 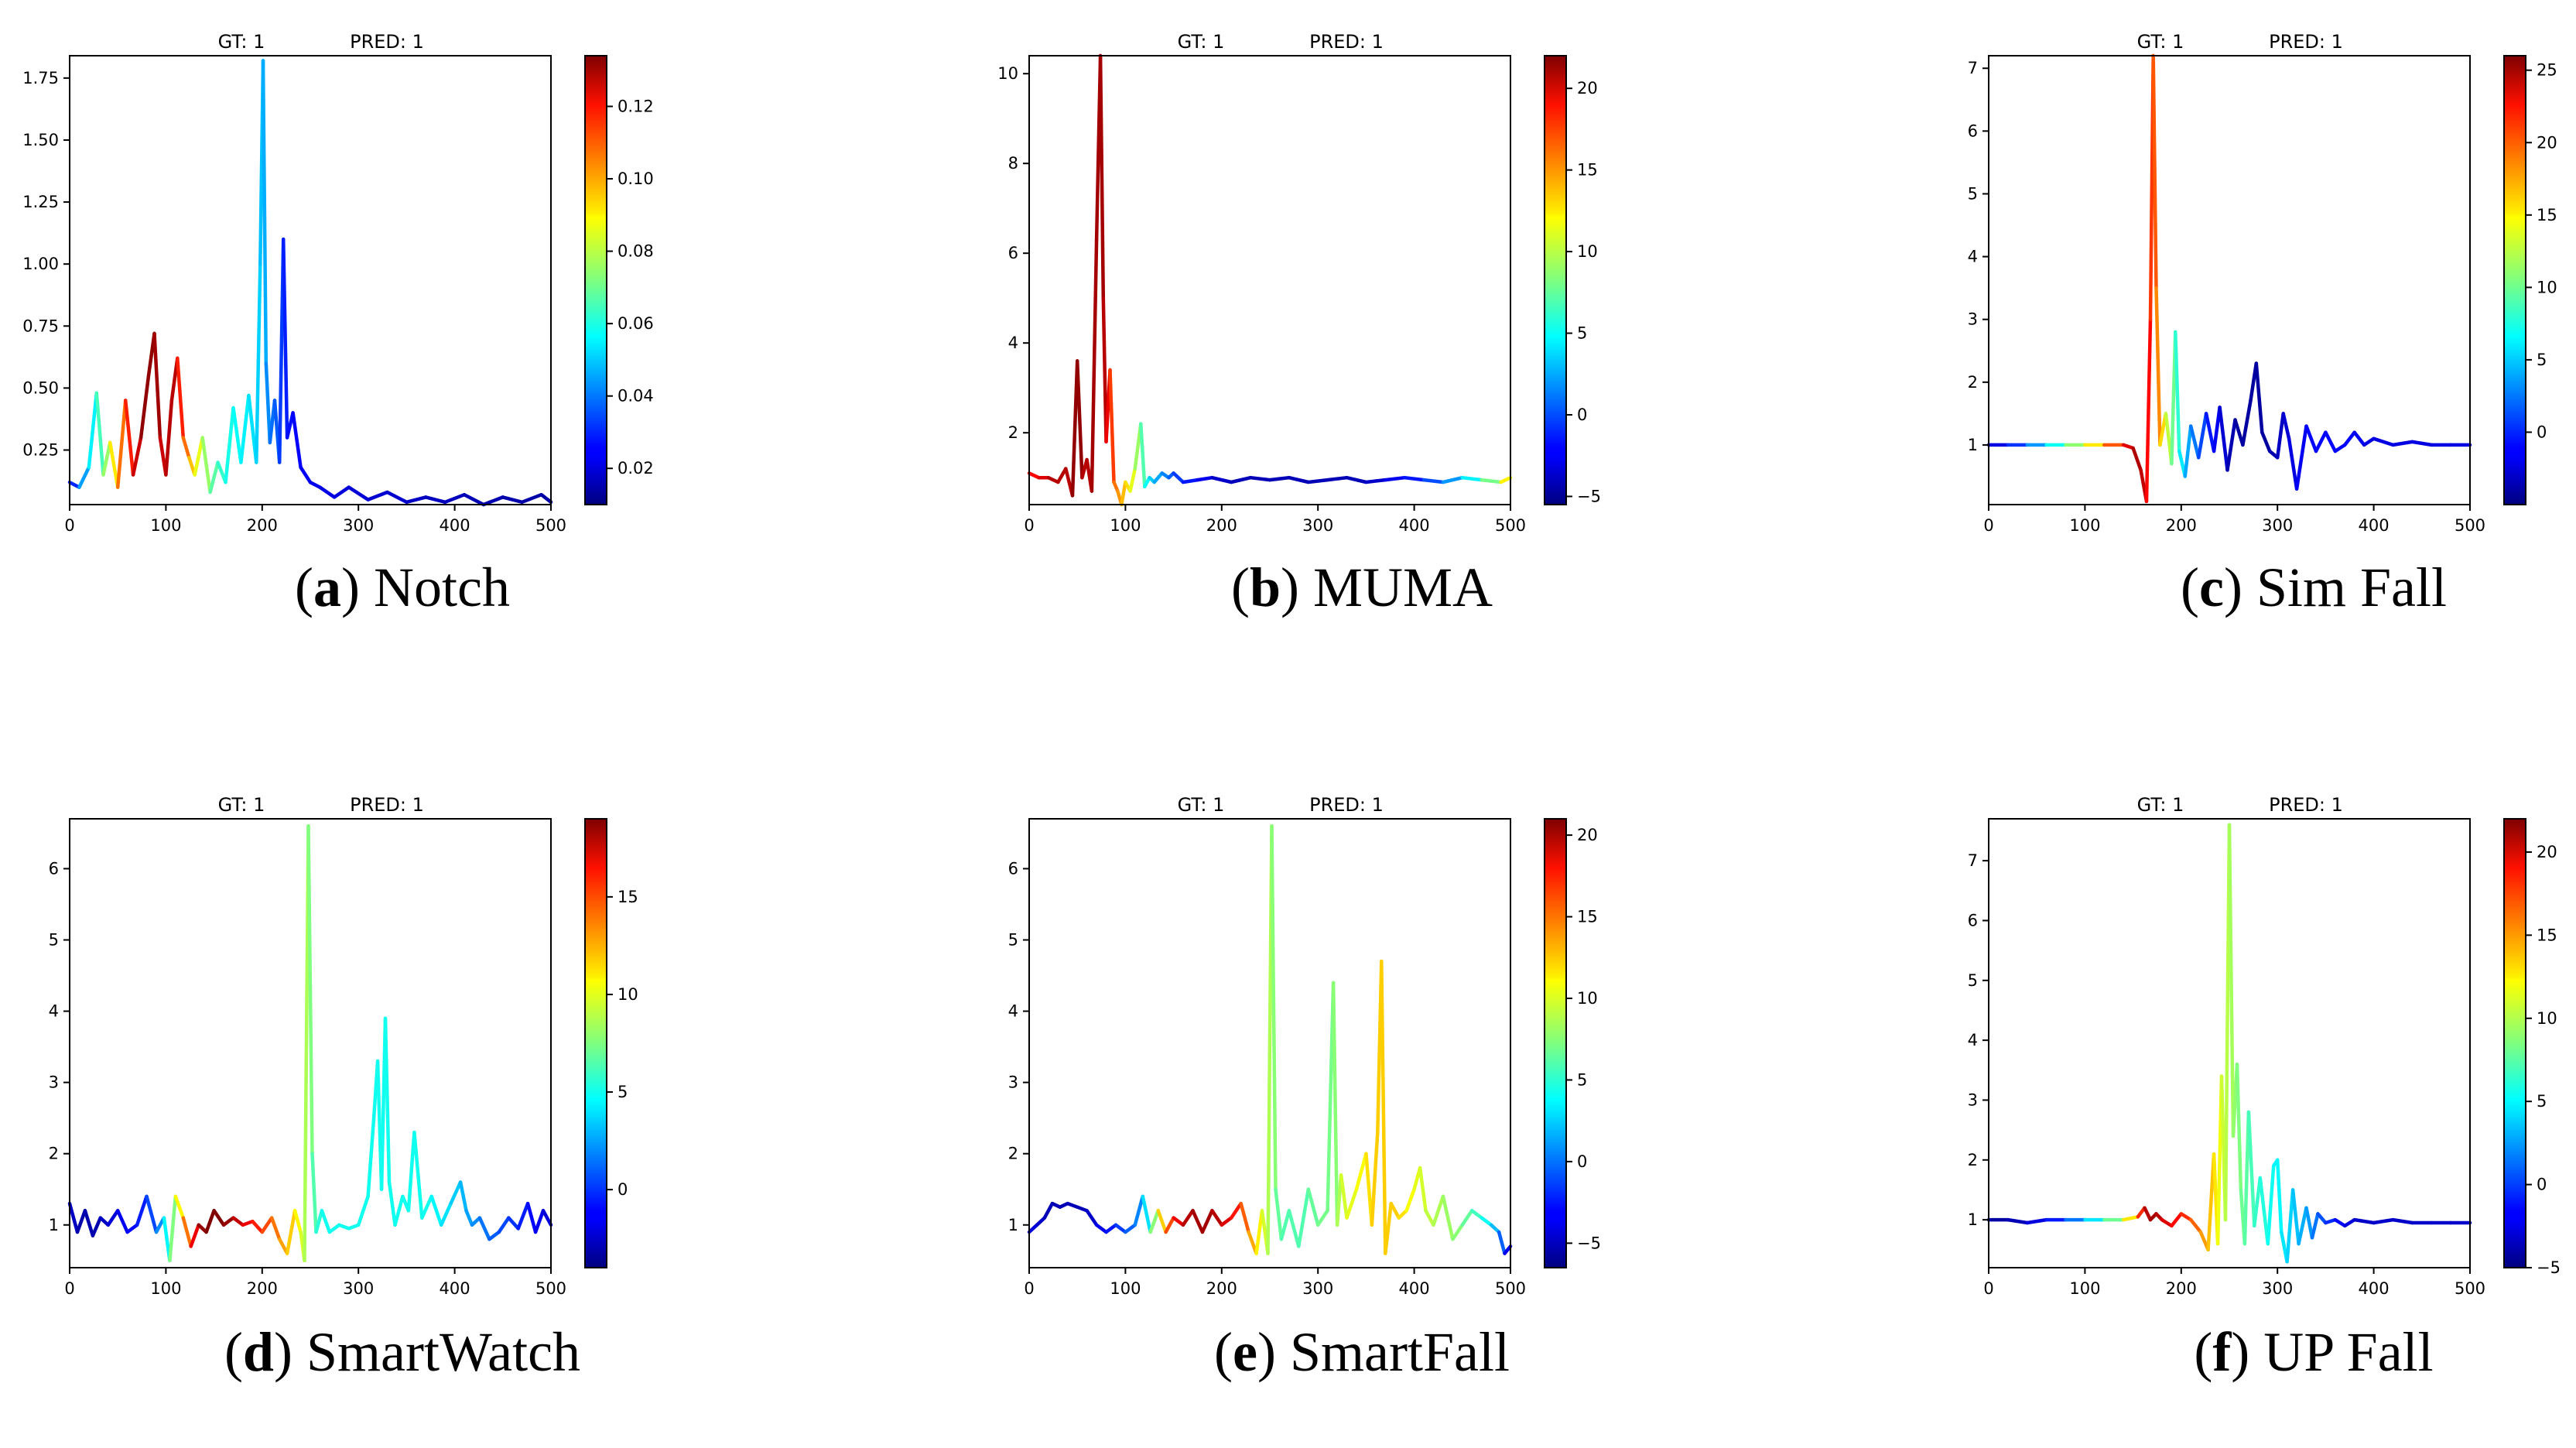 What do you see at coordinates (54, 1154) in the screenshot?
I see `y-tick-label: 2` at bounding box center [54, 1154].